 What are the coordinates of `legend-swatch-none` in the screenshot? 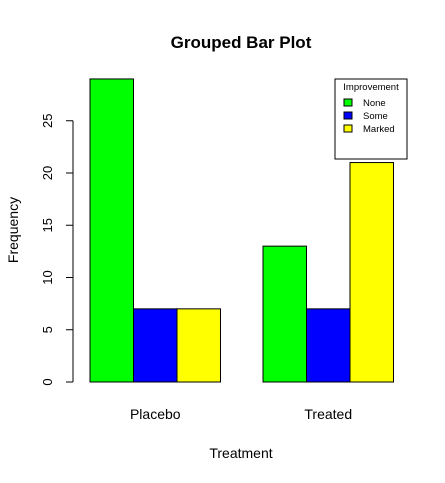 It's located at (348, 102).